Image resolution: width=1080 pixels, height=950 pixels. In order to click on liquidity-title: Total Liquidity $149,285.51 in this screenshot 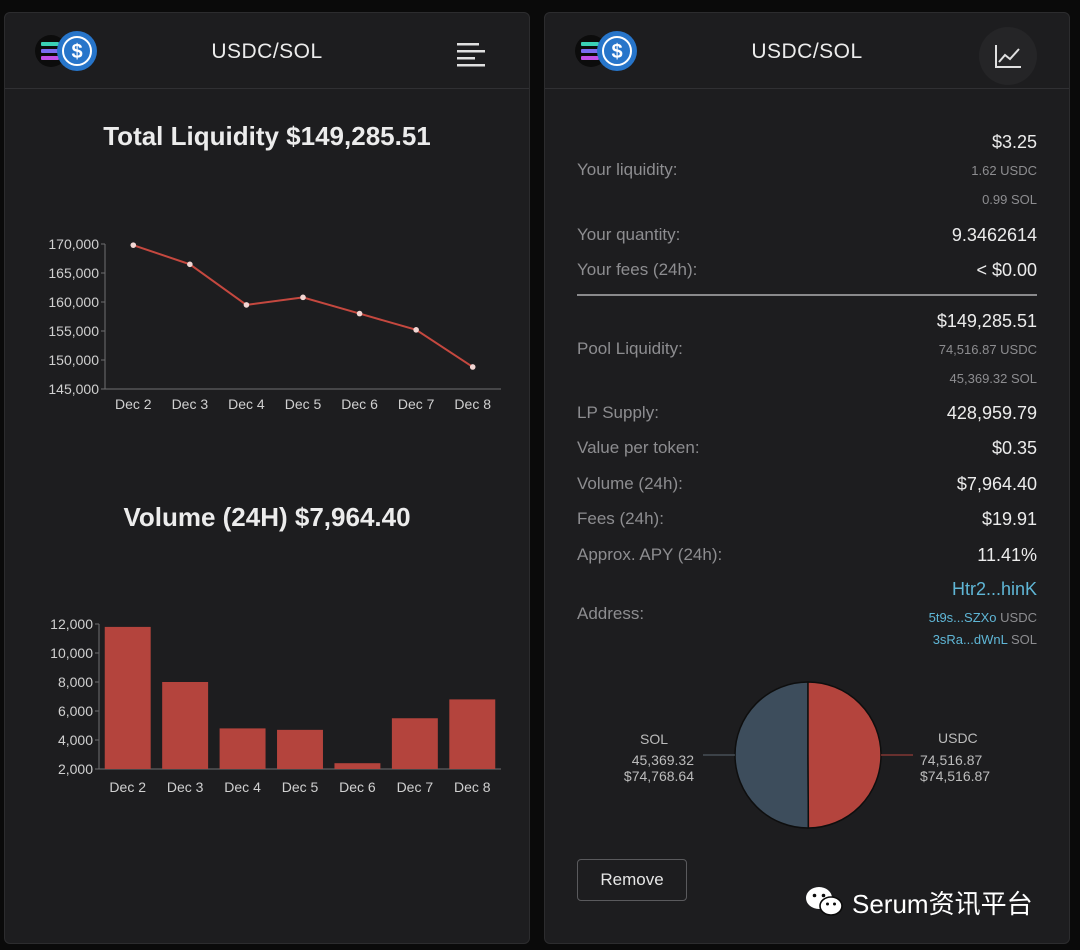, I will do `click(267, 136)`.